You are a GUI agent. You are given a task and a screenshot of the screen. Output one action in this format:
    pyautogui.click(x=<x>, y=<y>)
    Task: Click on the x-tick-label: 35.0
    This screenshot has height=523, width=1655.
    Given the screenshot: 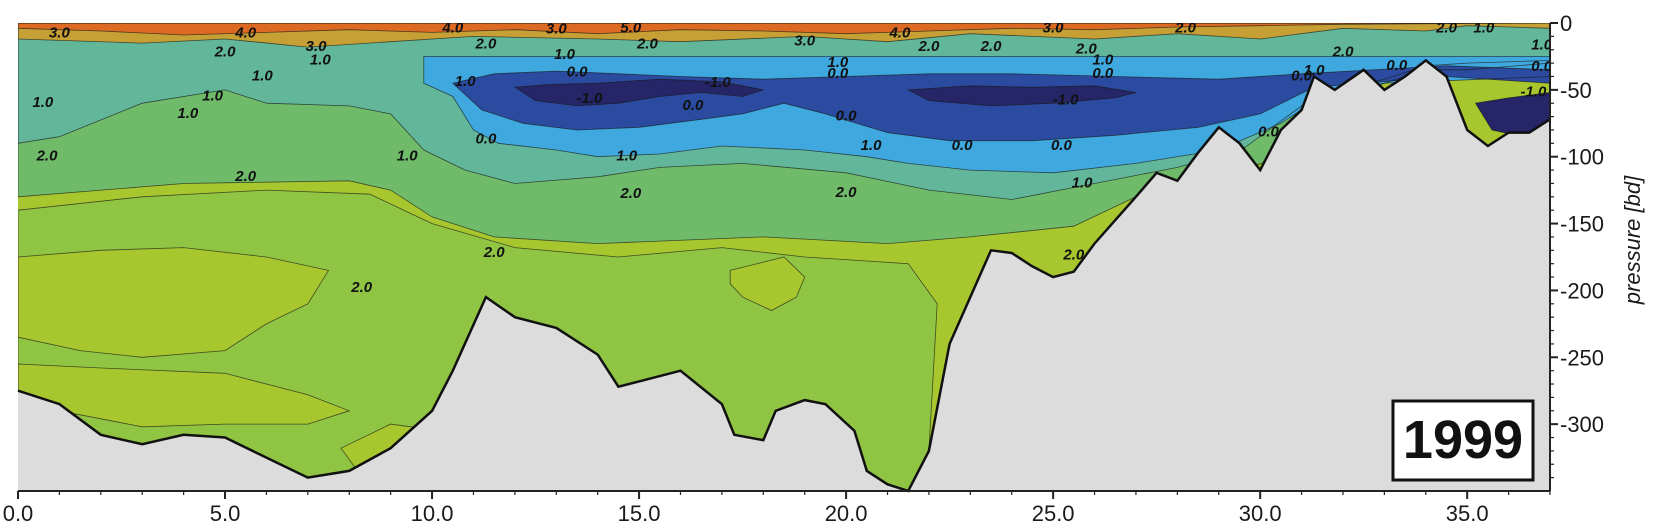 What is the action you would take?
    pyautogui.click(x=1467, y=512)
    